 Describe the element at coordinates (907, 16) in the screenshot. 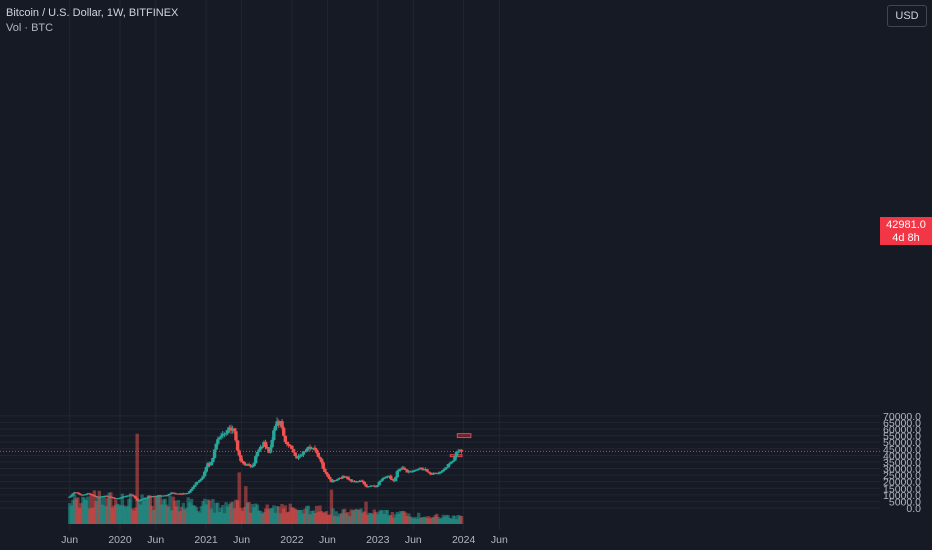

I see `currency-button: USD` at that location.